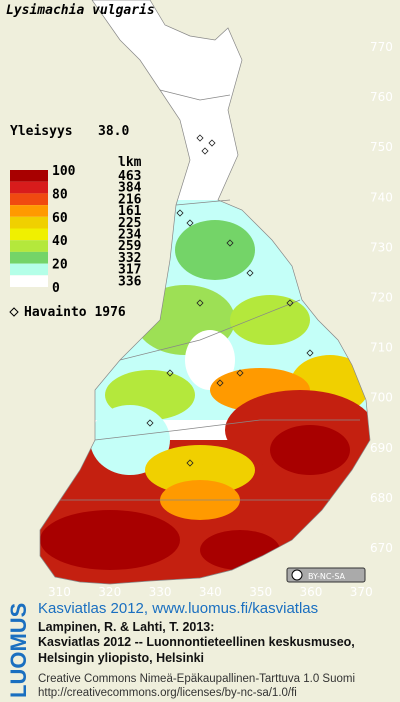 This screenshot has height=702, width=400. I want to click on legend-count: 332, so click(129, 258).